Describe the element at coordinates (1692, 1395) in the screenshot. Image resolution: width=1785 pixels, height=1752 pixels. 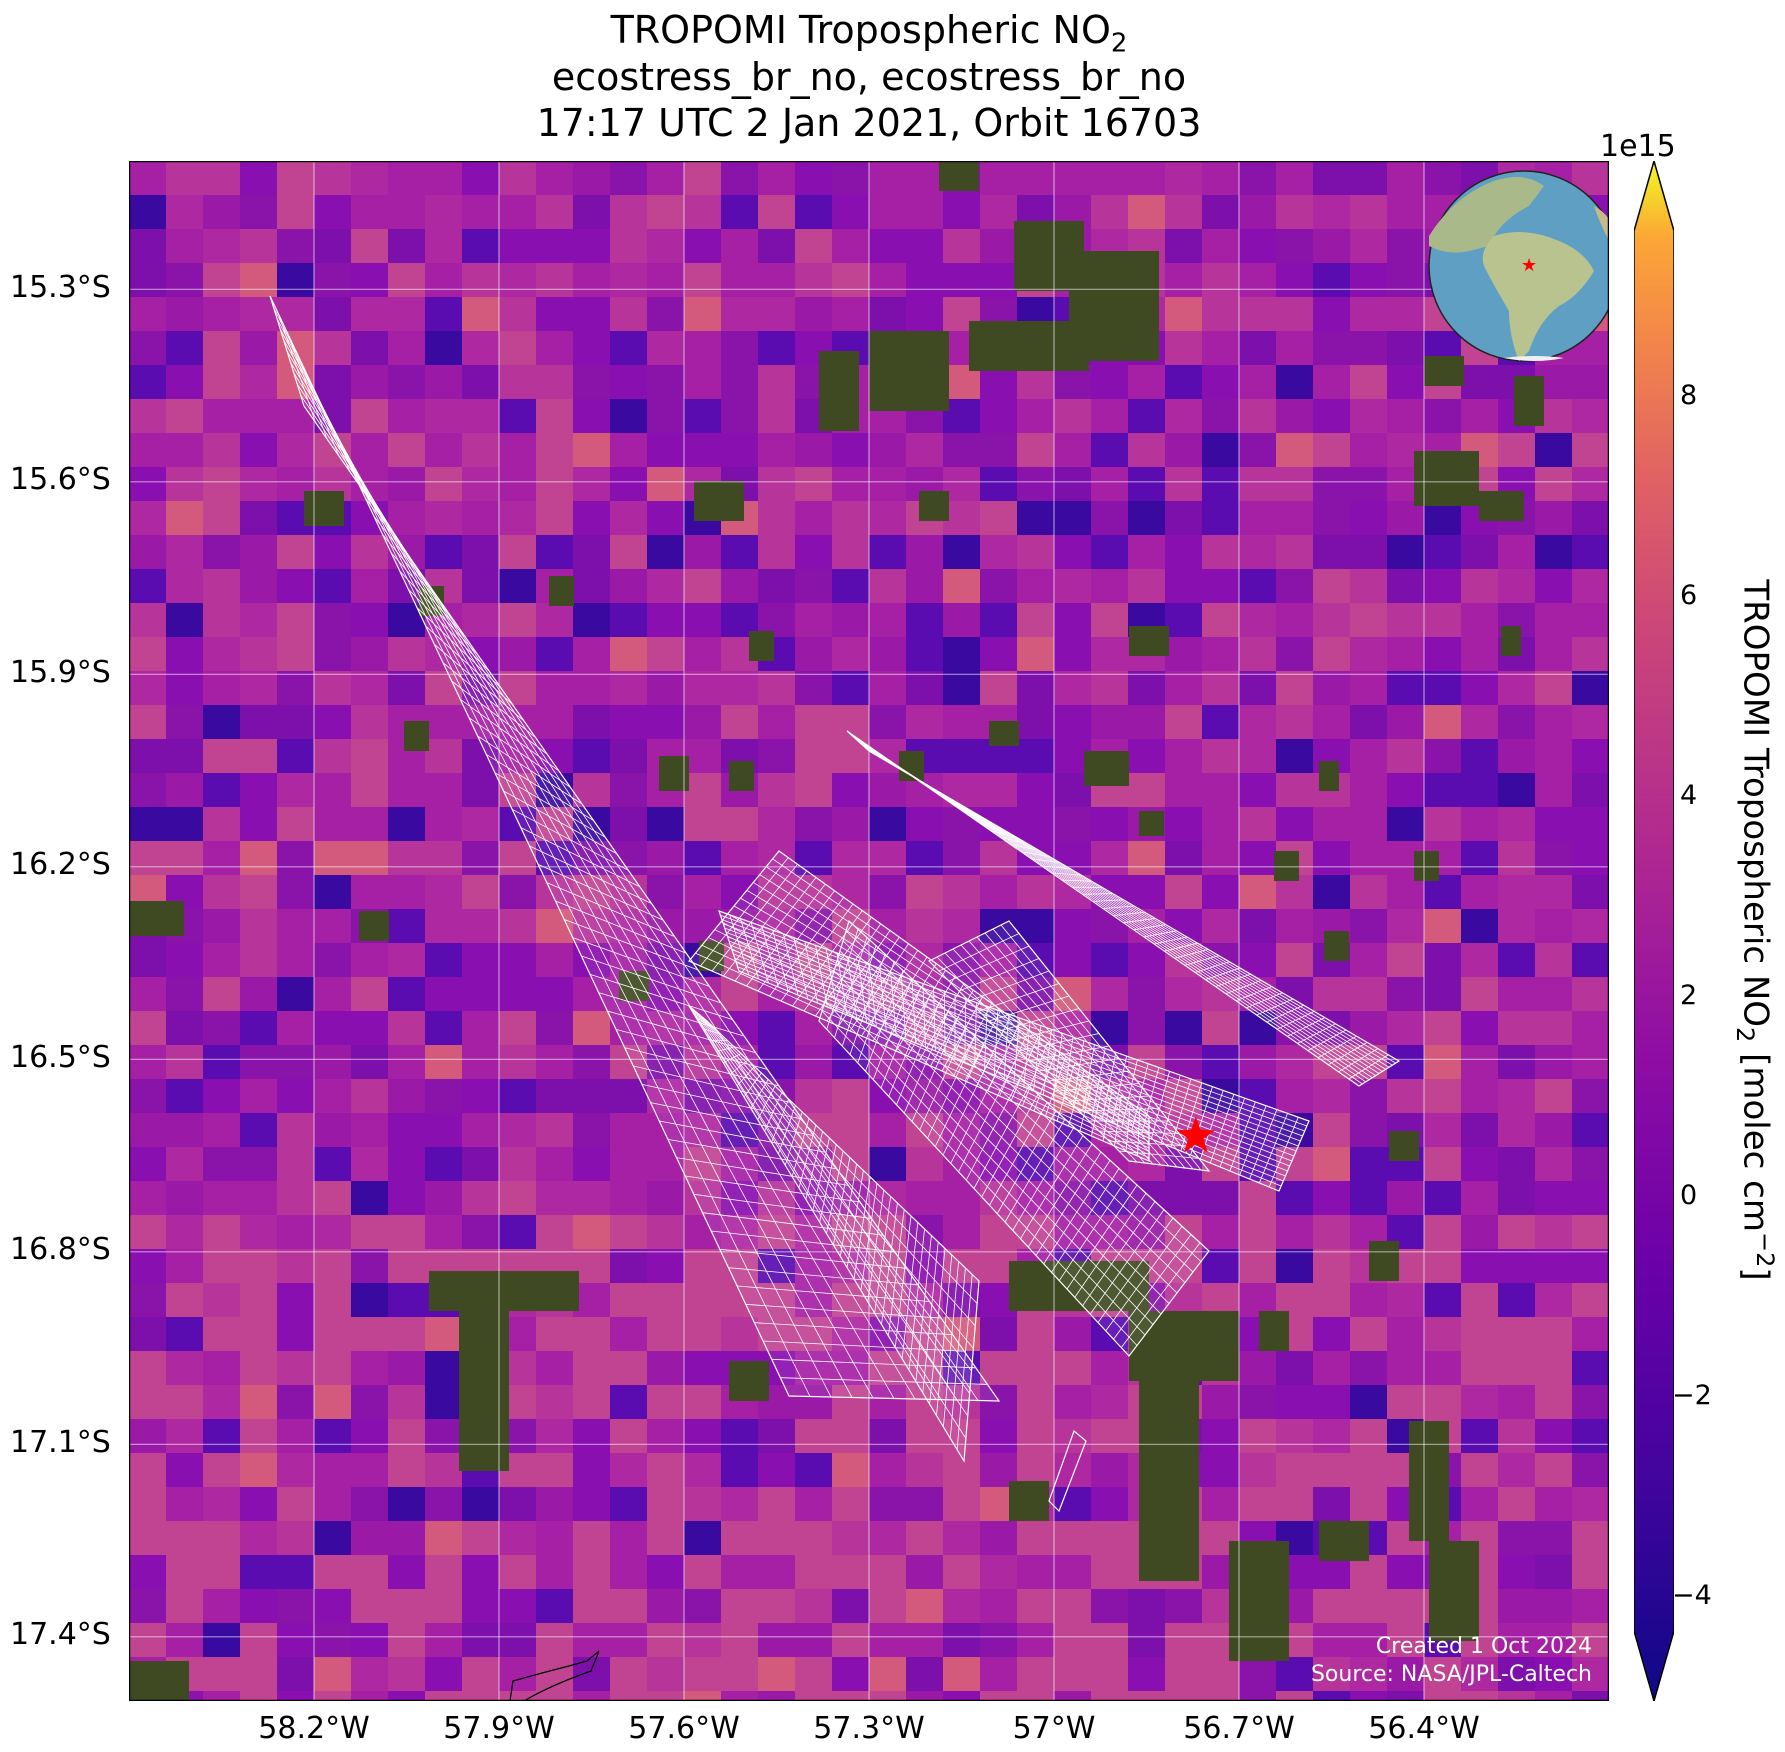
I see `colorbar-tick-label: −2` at that location.